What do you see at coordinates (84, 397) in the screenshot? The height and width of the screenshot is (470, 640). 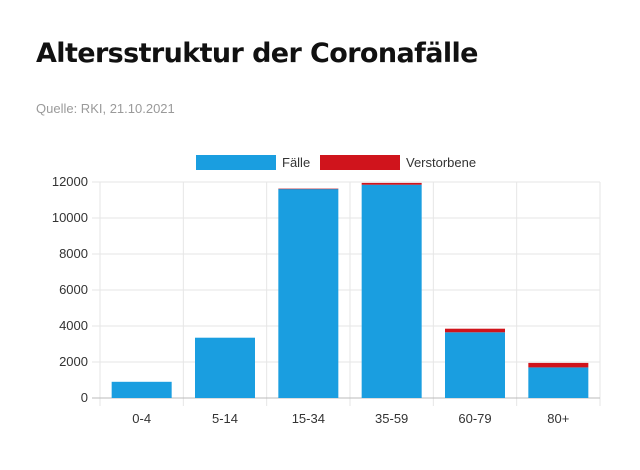 I see `y-tick-label: 0` at bounding box center [84, 397].